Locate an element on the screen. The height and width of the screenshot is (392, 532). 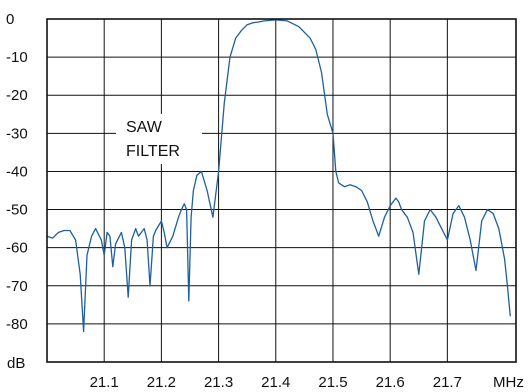
x-tick-label: 21.1 is located at coordinates (104, 382).